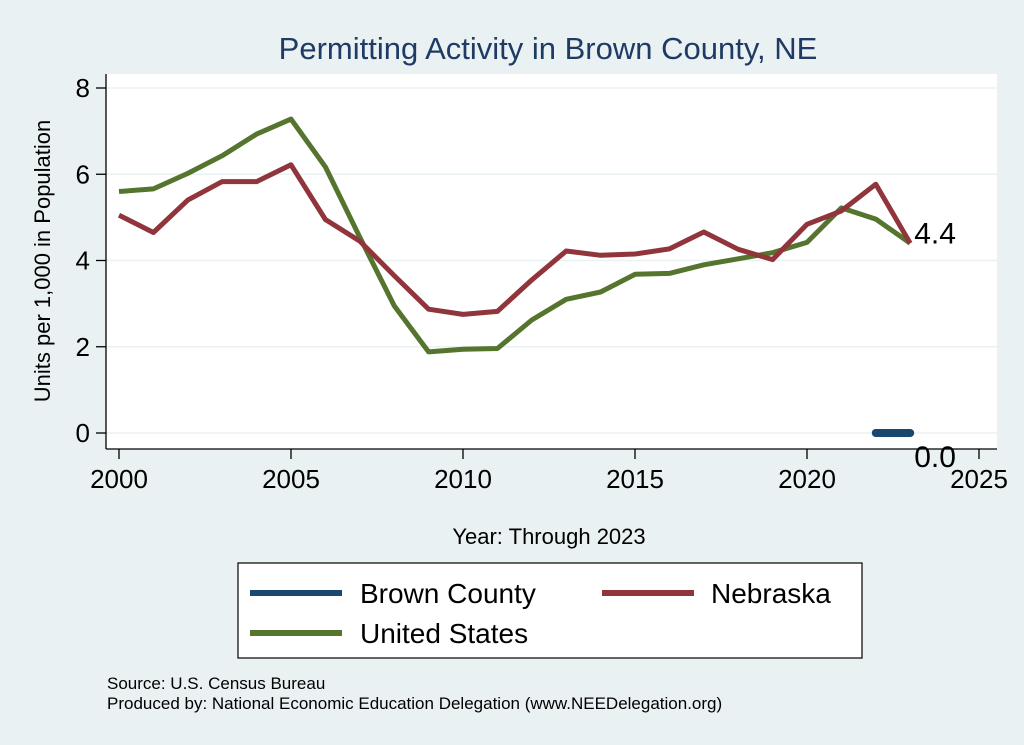 Image resolution: width=1024 pixels, height=745 pixels. I want to click on legend: Brown County Nebraska United States, so click(550, 610).